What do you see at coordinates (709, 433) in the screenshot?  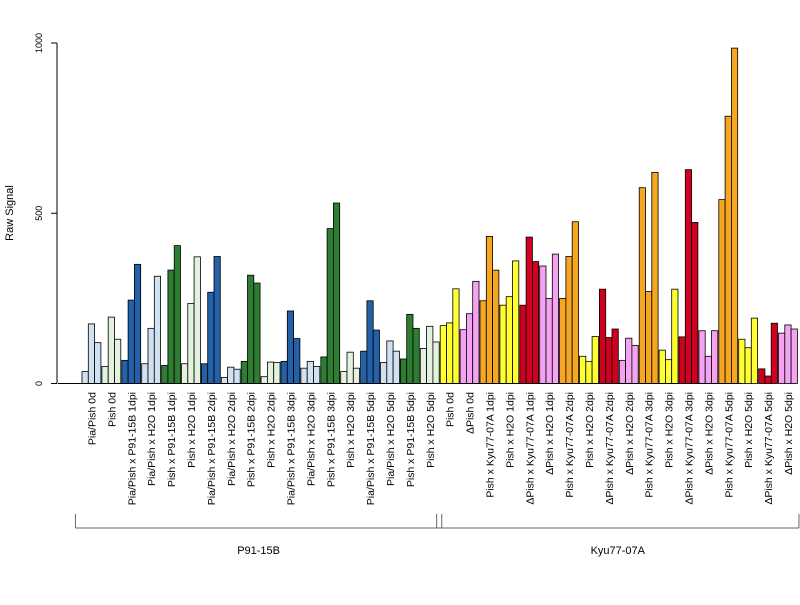 I see `x-tick-label: ΔPish x H2O 3dpi` at bounding box center [709, 433].